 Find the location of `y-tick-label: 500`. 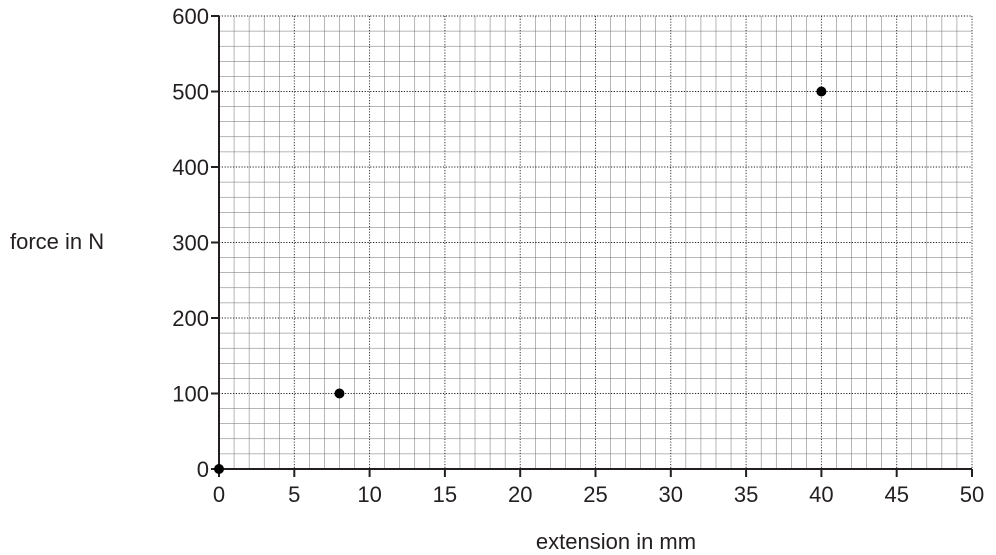

y-tick-label: 500 is located at coordinates (190, 92).